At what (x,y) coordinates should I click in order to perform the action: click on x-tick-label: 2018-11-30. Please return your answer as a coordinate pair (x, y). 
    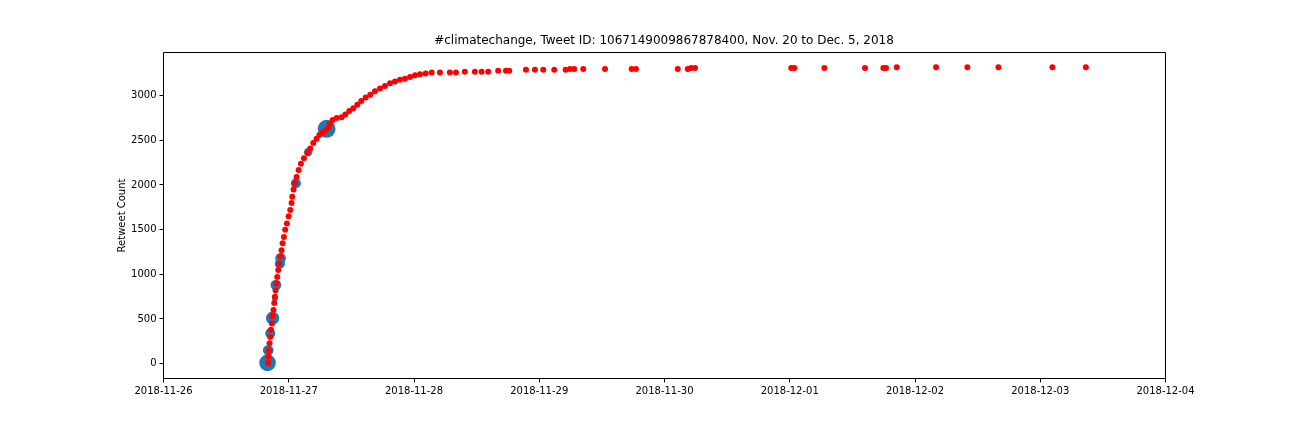
    Looking at the image, I should click on (664, 390).